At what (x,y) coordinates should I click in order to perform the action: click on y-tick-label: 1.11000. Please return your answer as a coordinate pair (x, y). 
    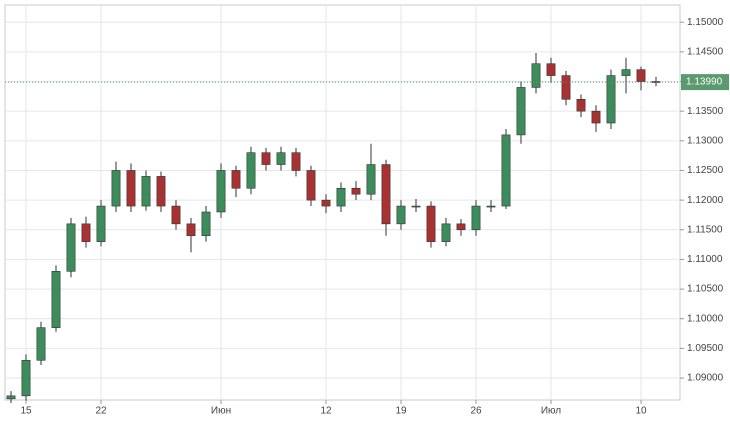
    Looking at the image, I should click on (705, 259).